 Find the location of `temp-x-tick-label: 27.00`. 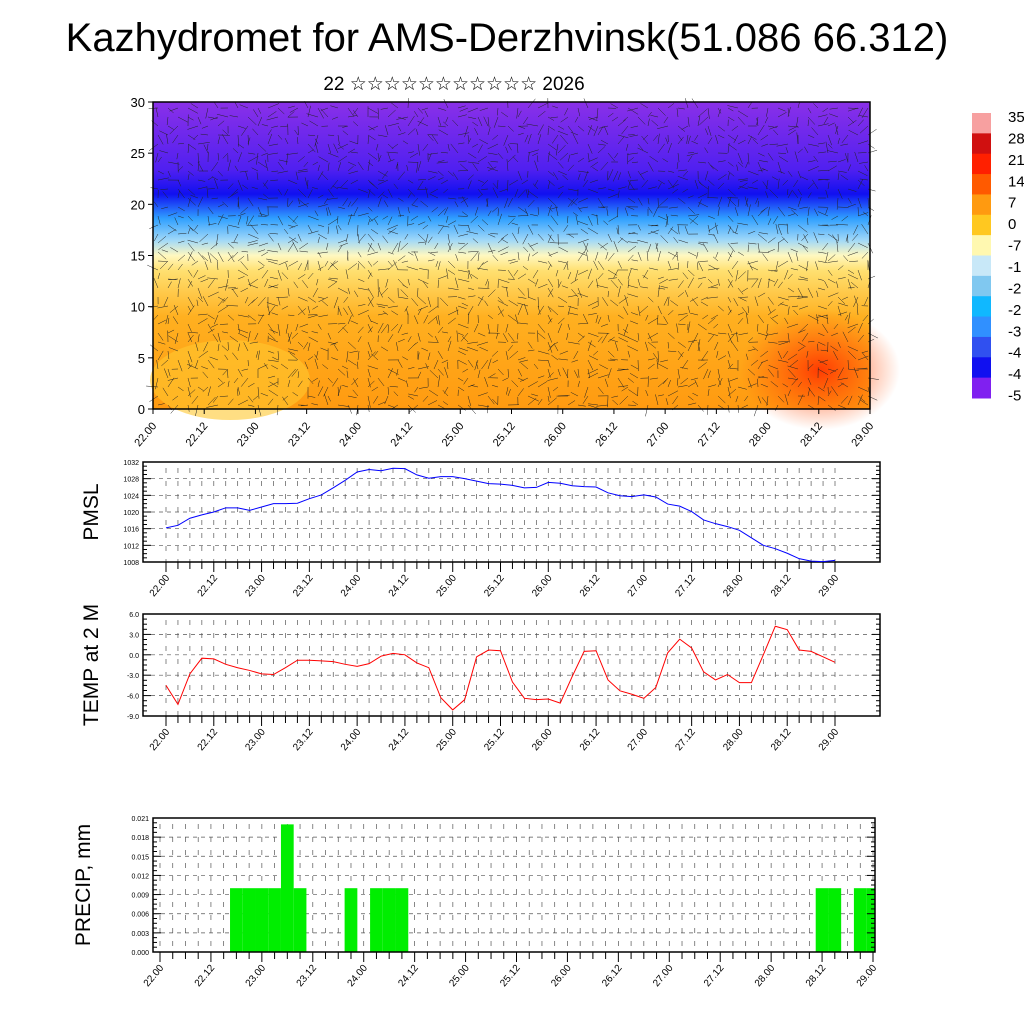

temp-x-tick-label: 27.00 is located at coordinates (638, 740).